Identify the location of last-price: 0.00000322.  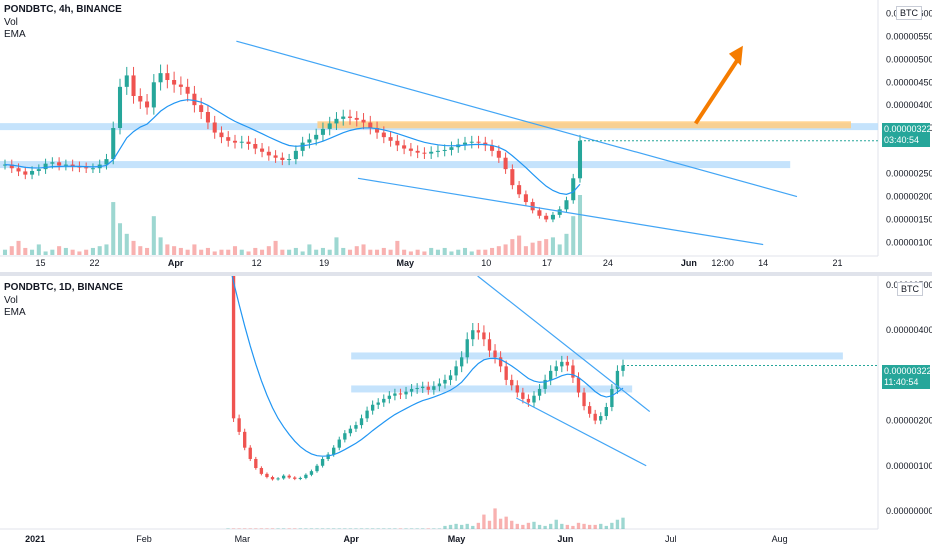
(908, 129).